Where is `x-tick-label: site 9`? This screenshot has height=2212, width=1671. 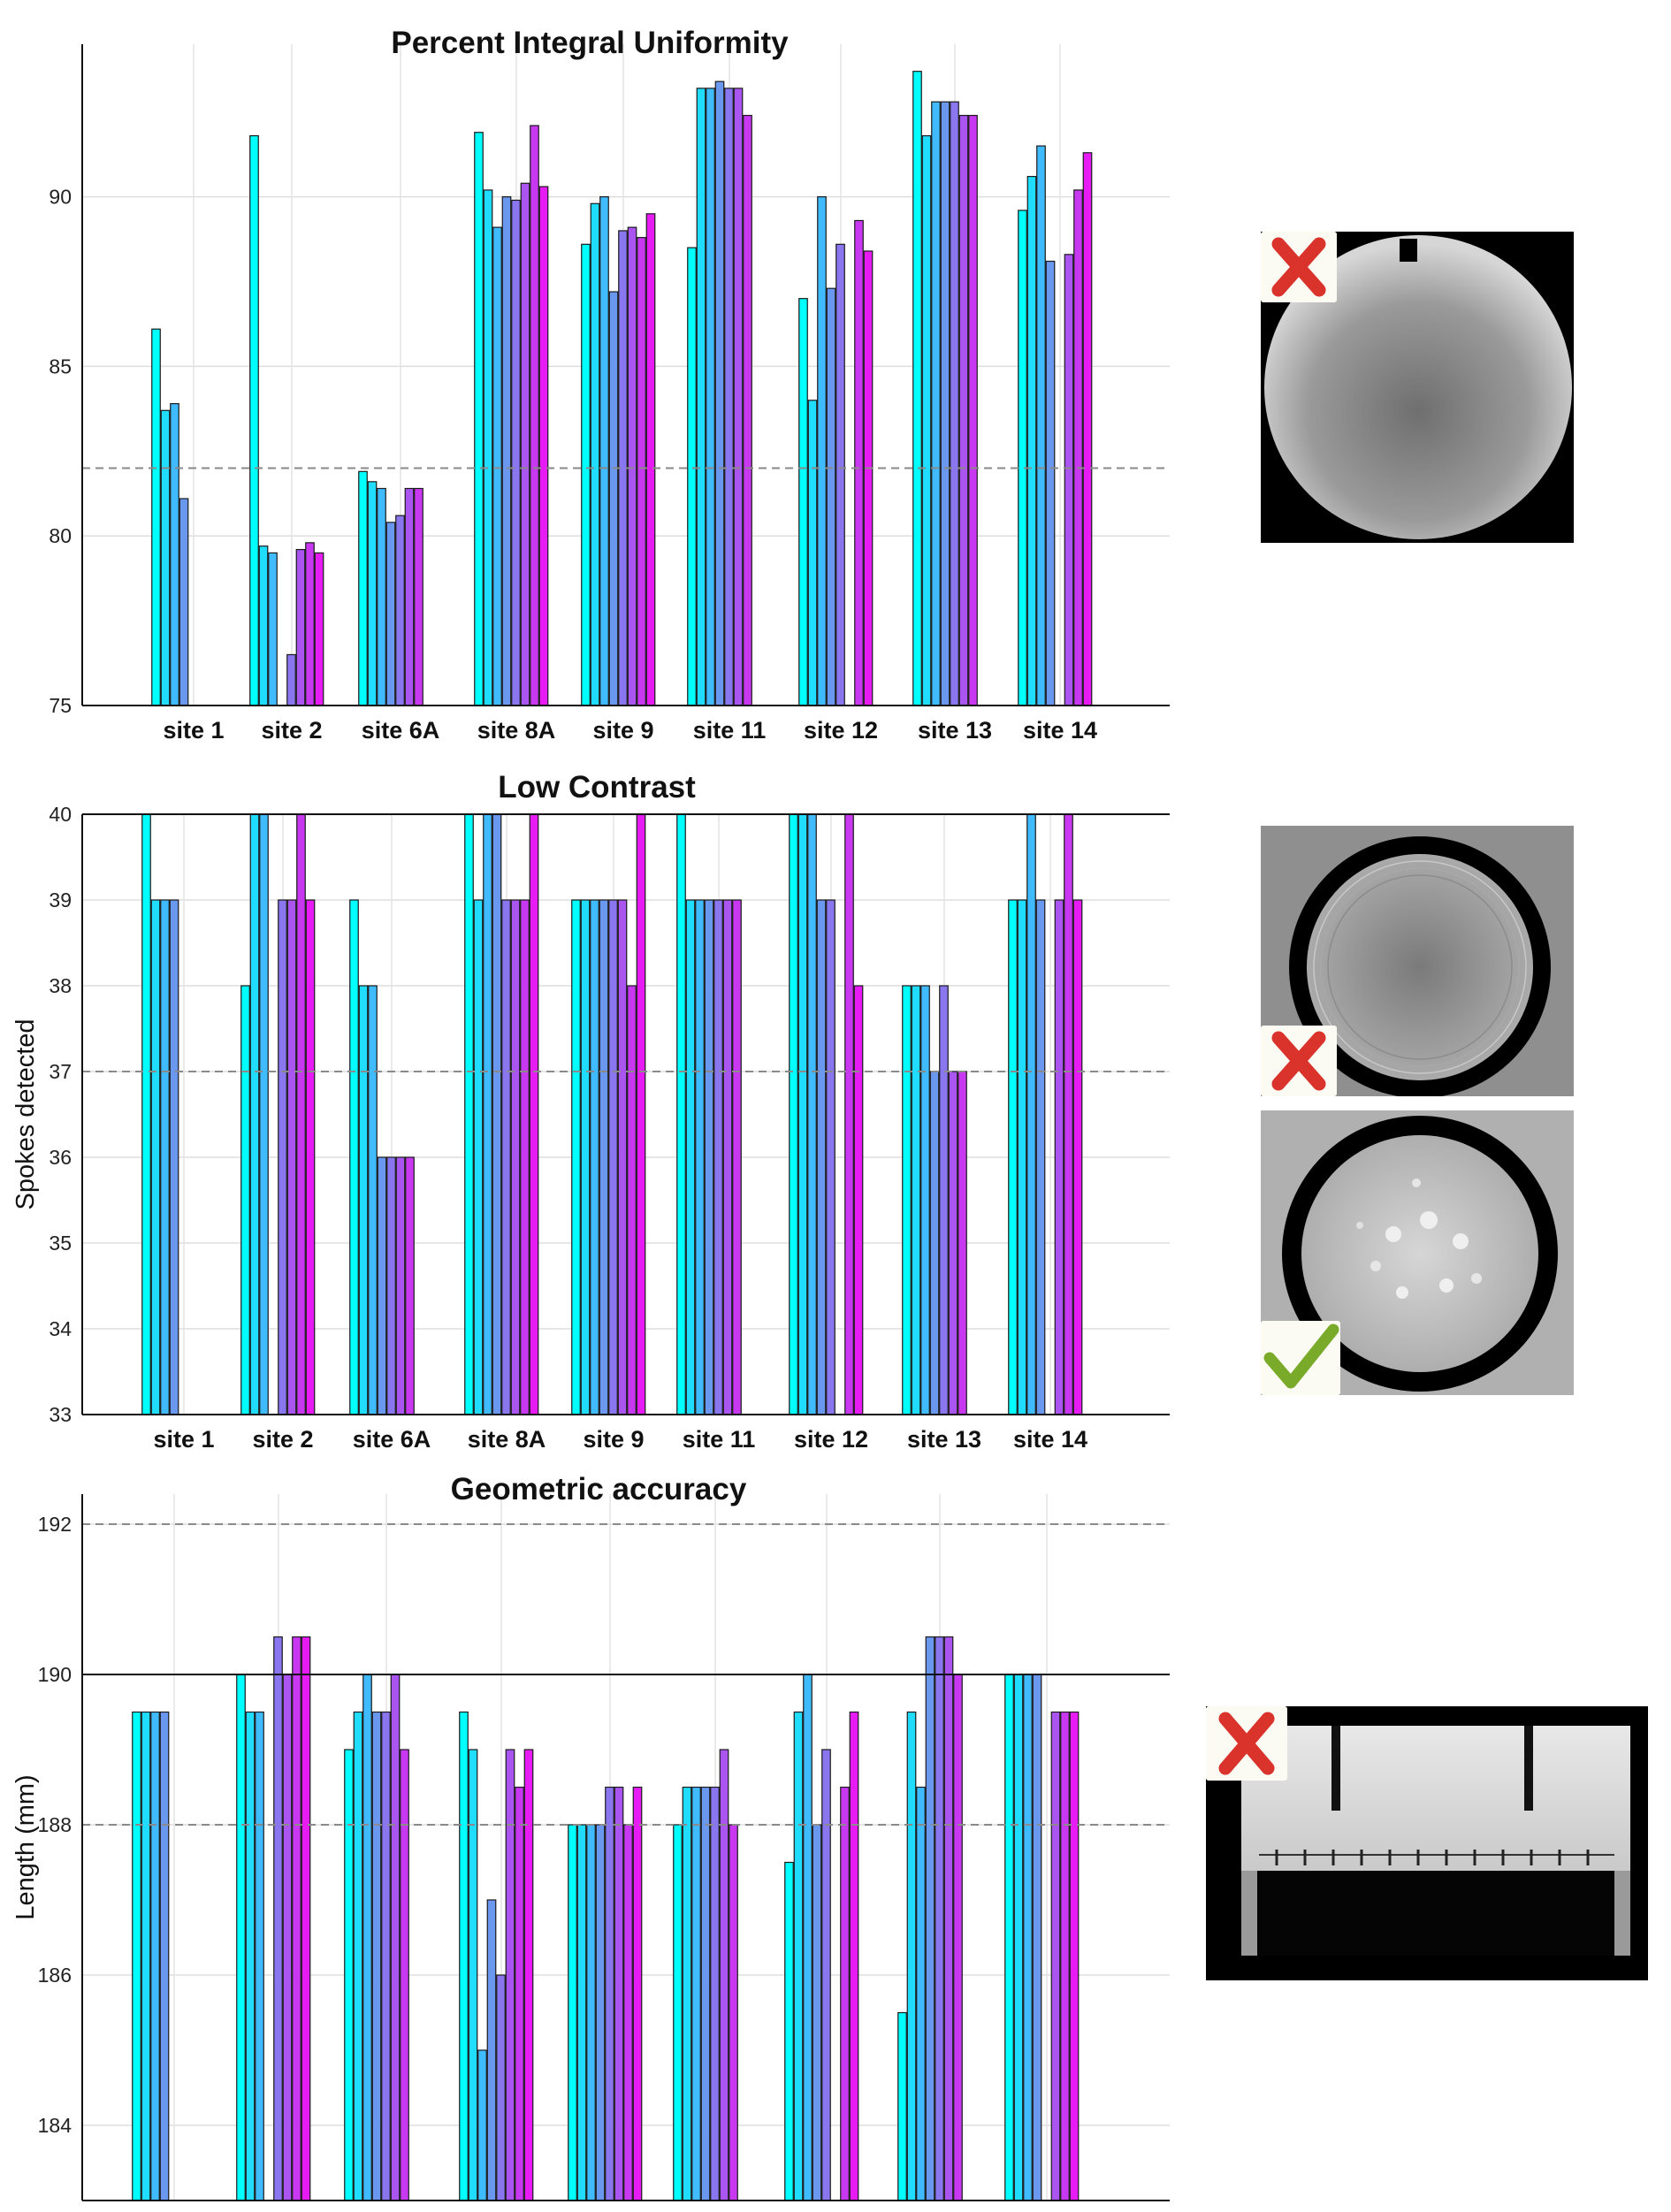
x-tick-label: site 9 is located at coordinates (613, 1439).